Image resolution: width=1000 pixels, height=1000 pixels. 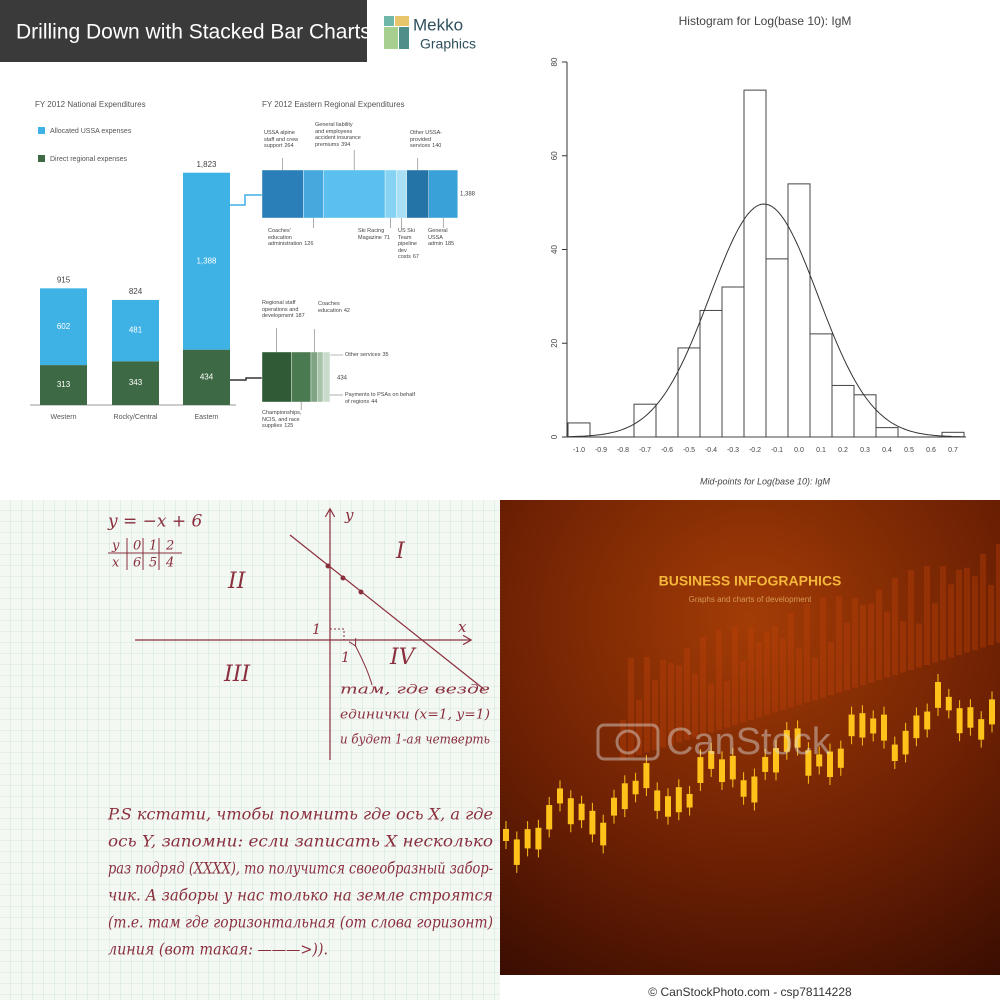 What do you see at coordinates (193, 32) in the screenshot?
I see `banner-title: Drilling Down with Stacked Bar Charts` at bounding box center [193, 32].